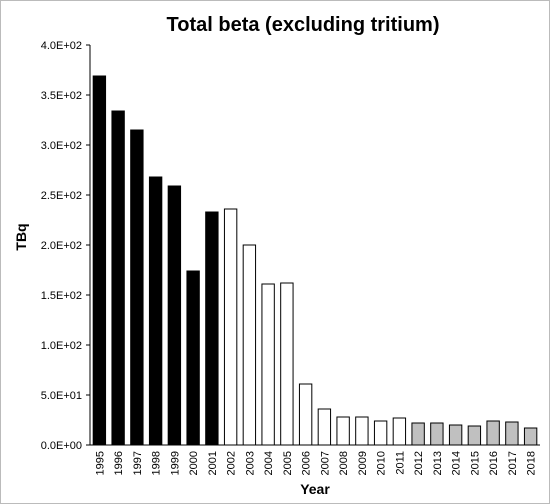 The image size is (550, 504). Describe the element at coordinates (382, 463) in the screenshot. I see `x-tick-label: 2010` at that location.